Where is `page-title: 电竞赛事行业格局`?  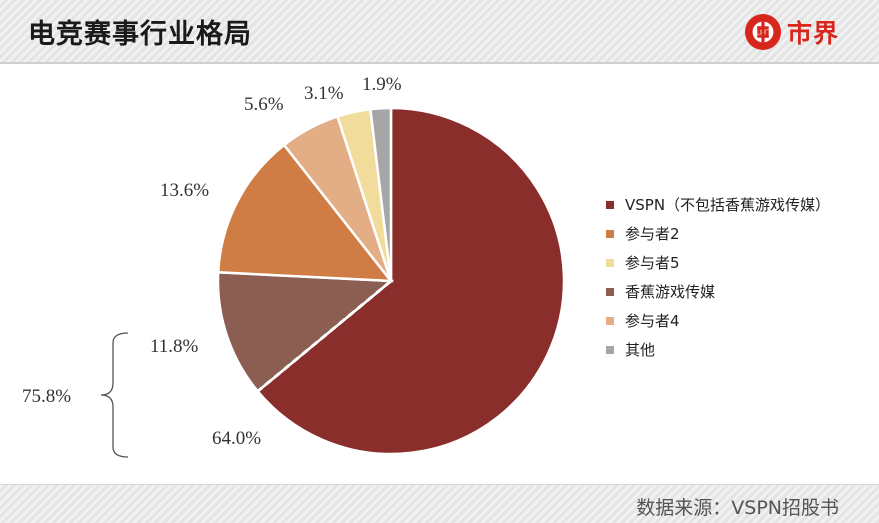
page-title: 电竞赛事行业格局 is located at coordinates (140, 34).